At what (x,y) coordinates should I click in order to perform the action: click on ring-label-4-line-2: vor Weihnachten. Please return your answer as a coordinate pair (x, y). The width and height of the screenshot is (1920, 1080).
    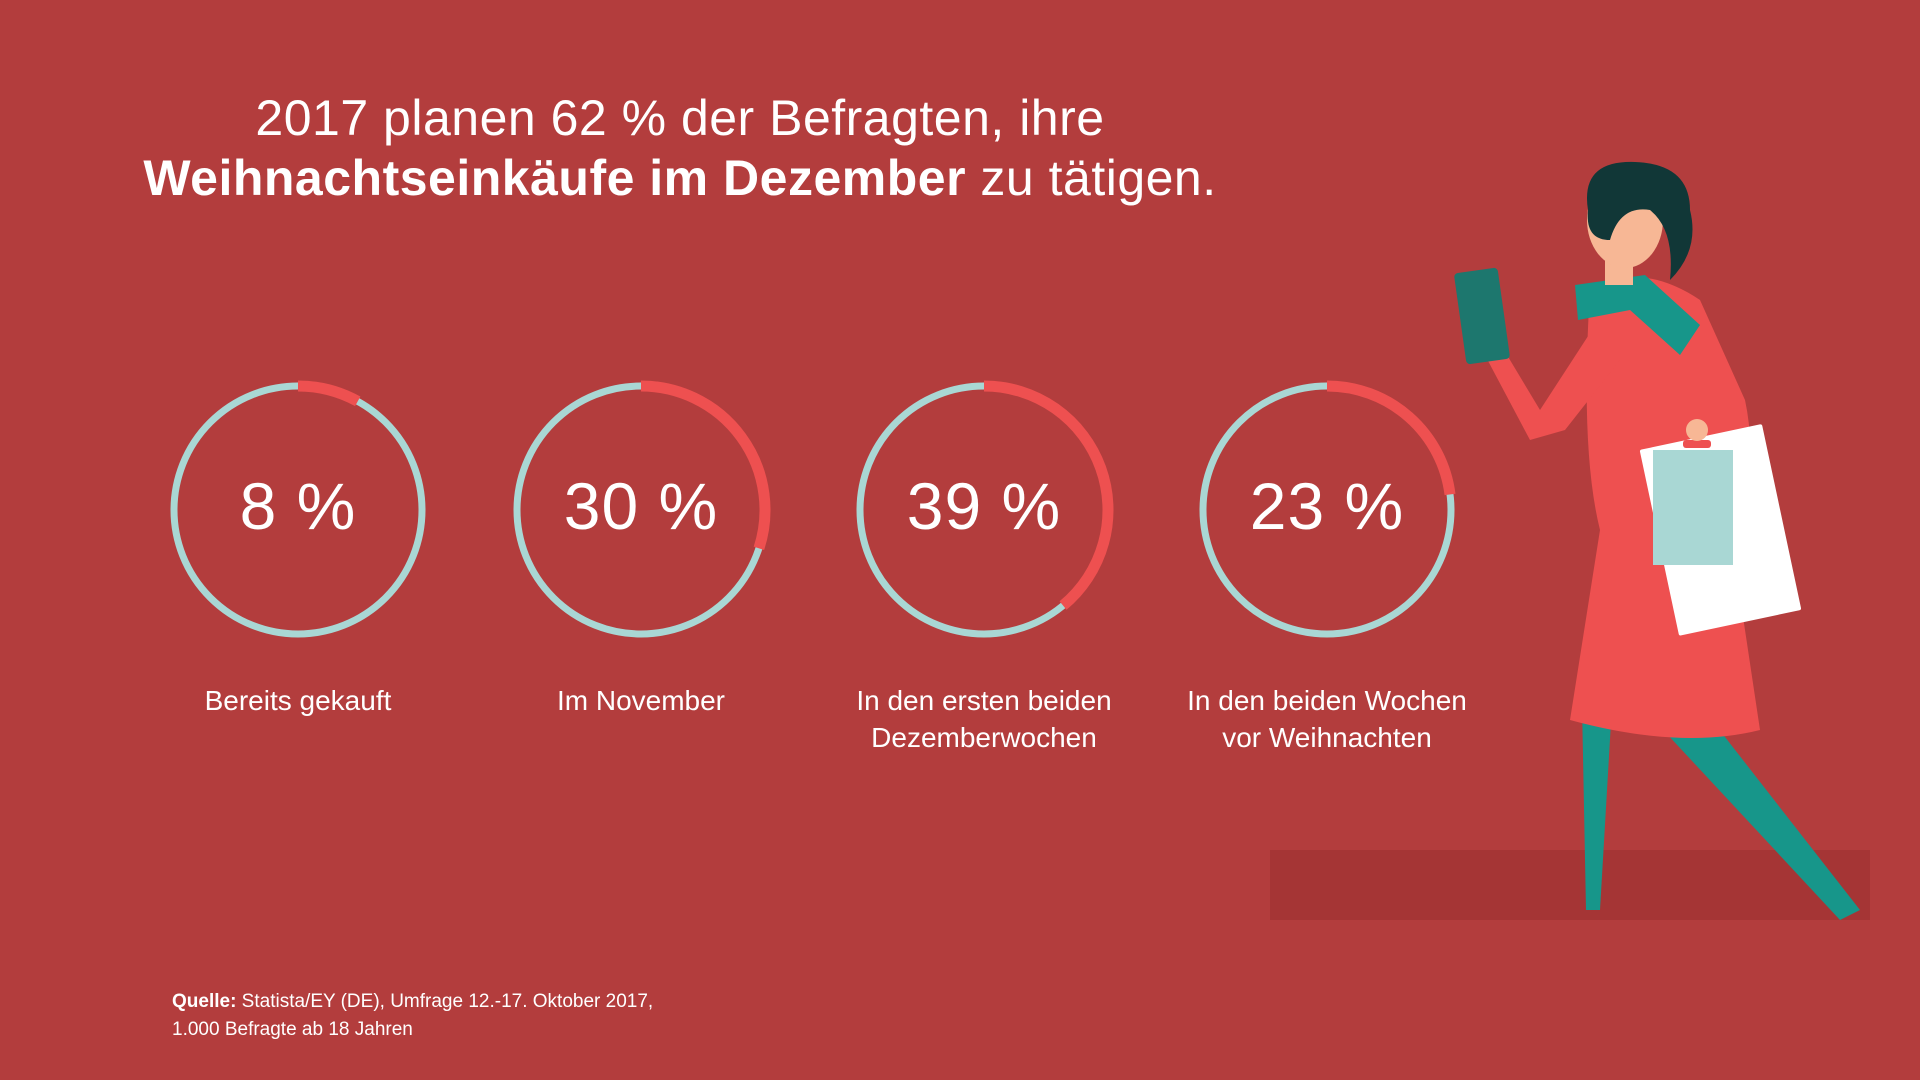
    Looking at the image, I should click on (1327, 737).